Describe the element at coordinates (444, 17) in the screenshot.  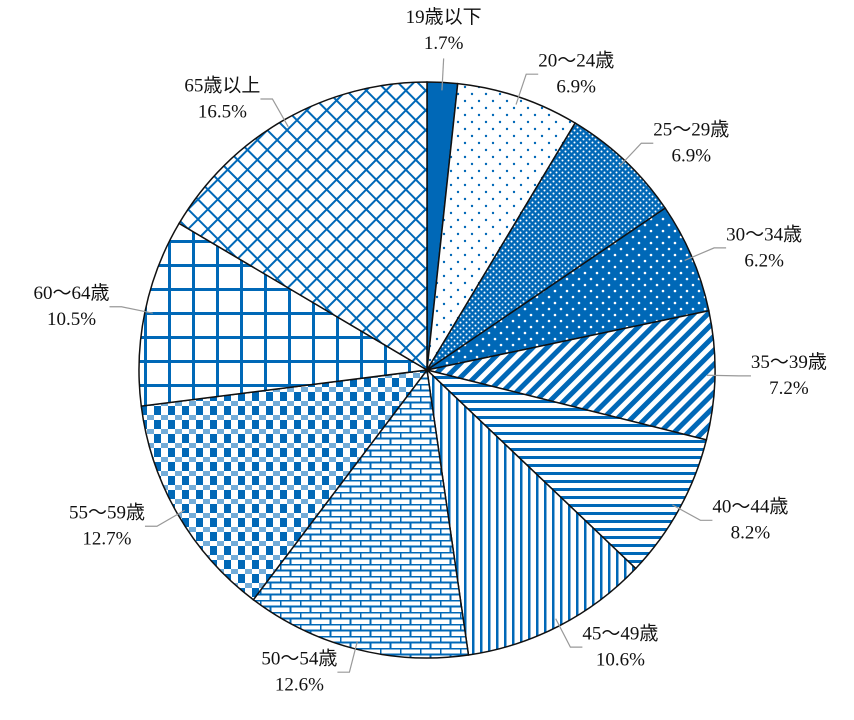
I see `slice-label: 19歳以下` at that location.